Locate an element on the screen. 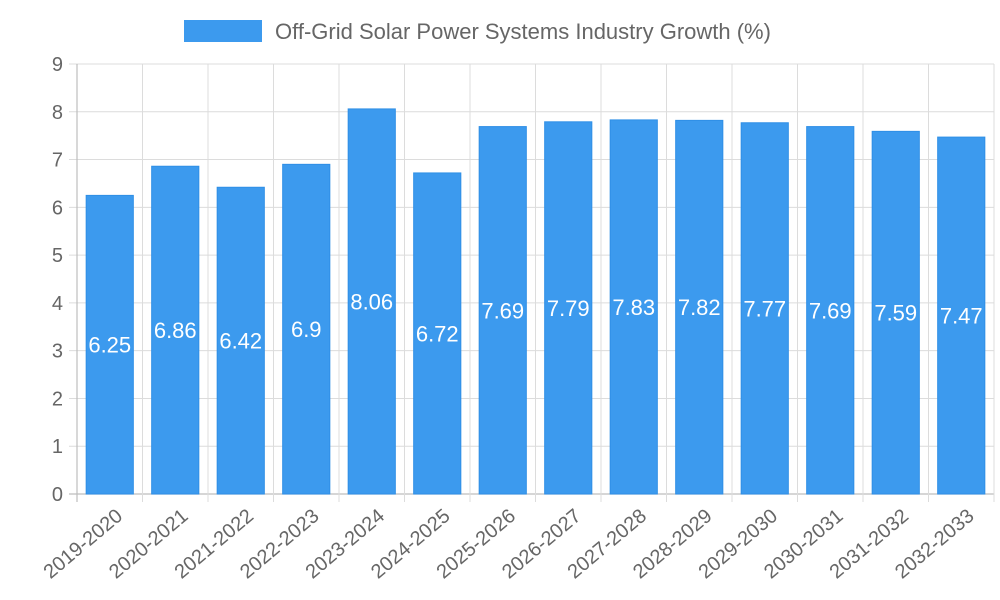  bar-data-label: 8.06 is located at coordinates (371, 301).